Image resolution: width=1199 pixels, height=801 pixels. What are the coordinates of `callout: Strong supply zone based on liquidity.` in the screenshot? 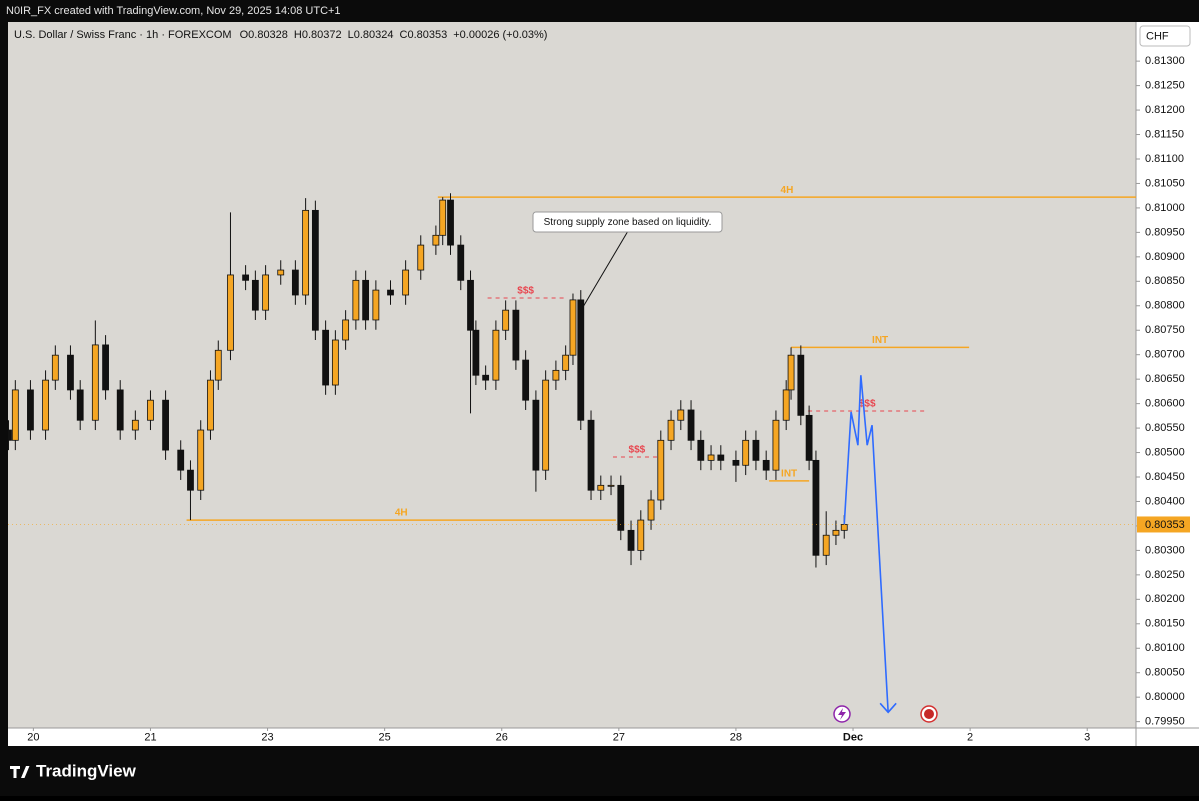 It's located at (627, 259).